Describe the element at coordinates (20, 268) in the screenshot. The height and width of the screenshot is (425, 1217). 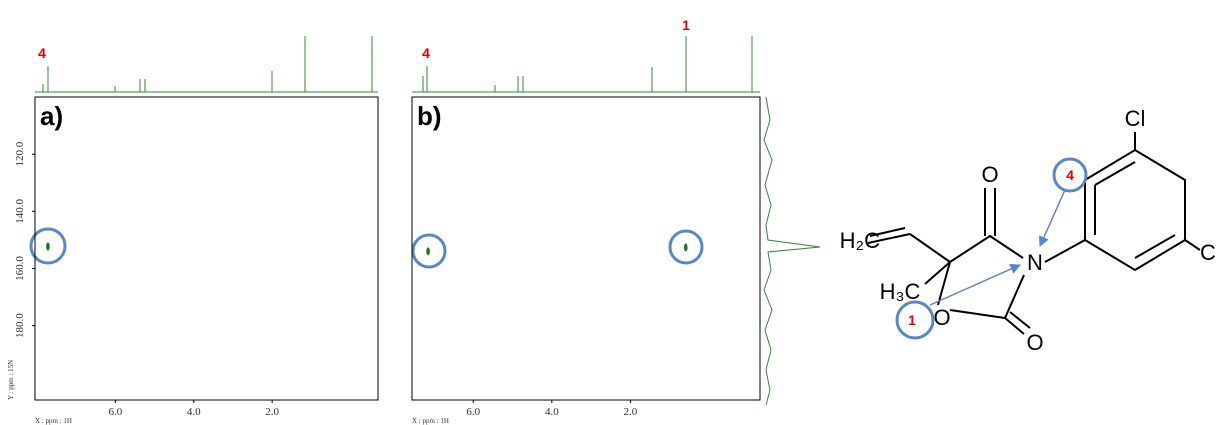
I see `y-tick-label: 160.0` at that location.